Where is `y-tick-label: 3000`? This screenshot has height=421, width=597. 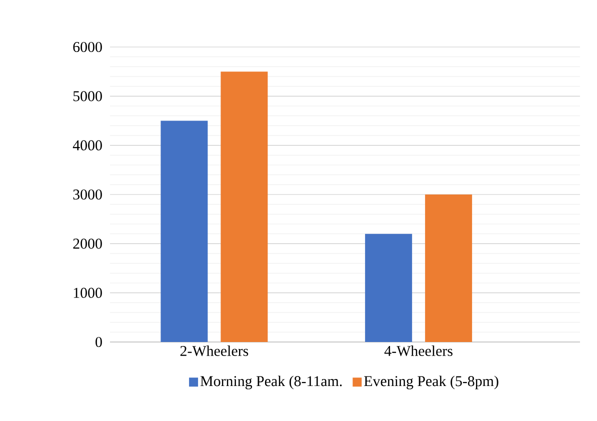 y-tick-label: 3000 is located at coordinates (87, 194).